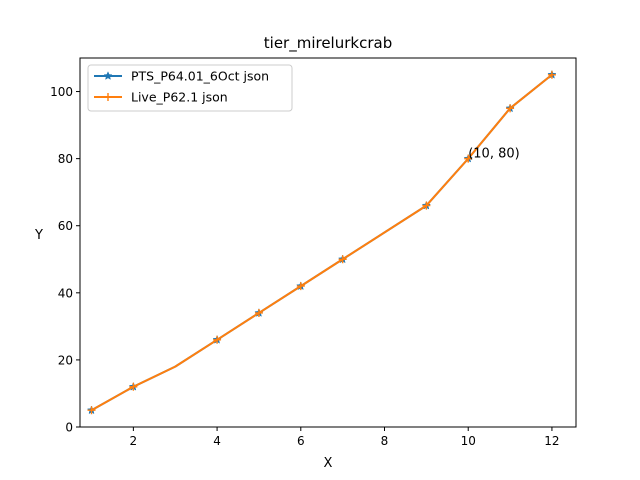 The image size is (640, 480). I want to click on legend-box, so click(190, 88).